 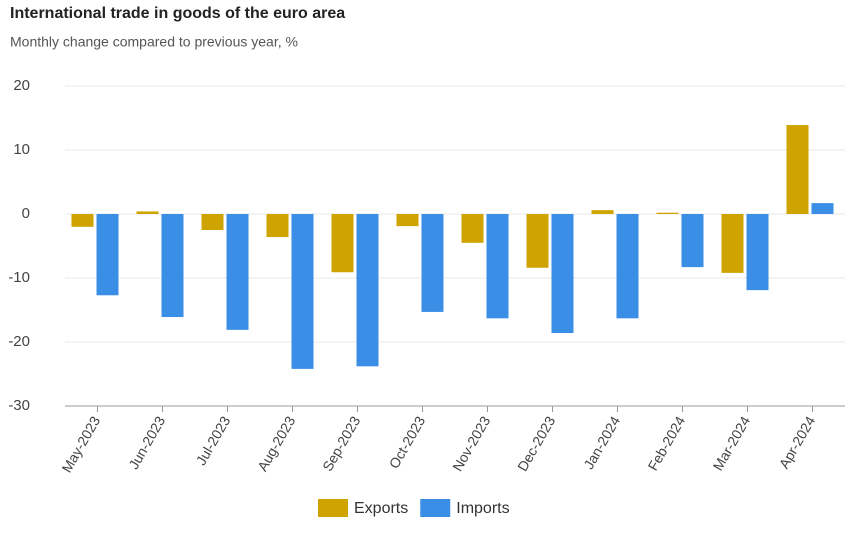 I want to click on x-tick-label: Jul-2023, so click(x=213, y=440).